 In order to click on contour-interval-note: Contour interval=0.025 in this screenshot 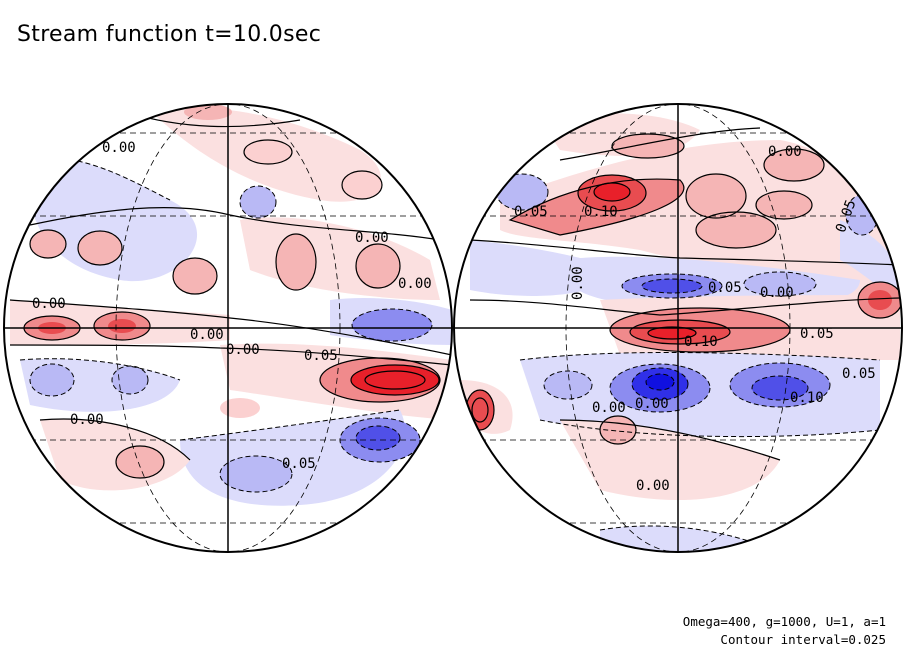, I will do `click(803, 639)`.